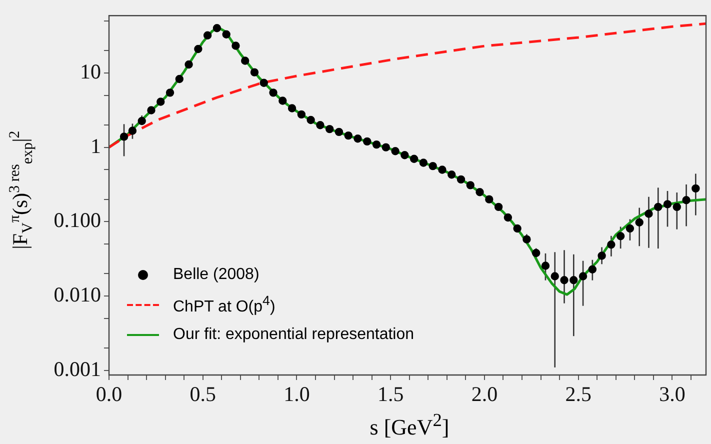  What do you see at coordinates (672, 394) in the screenshot?
I see `x-tick-label: 3.0` at bounding box center [672, 394].